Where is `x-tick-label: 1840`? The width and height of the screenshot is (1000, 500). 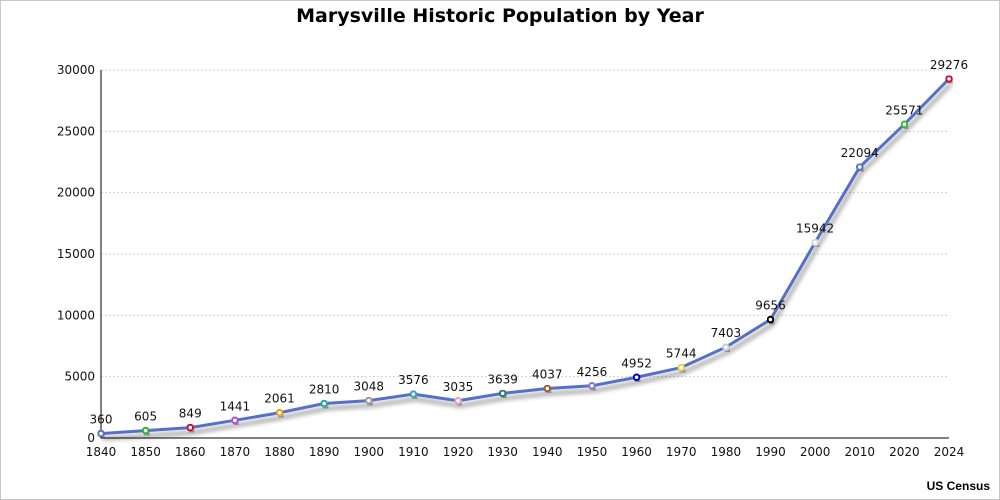 x-tick-label: 1840 is located at coordinates (101, 452).